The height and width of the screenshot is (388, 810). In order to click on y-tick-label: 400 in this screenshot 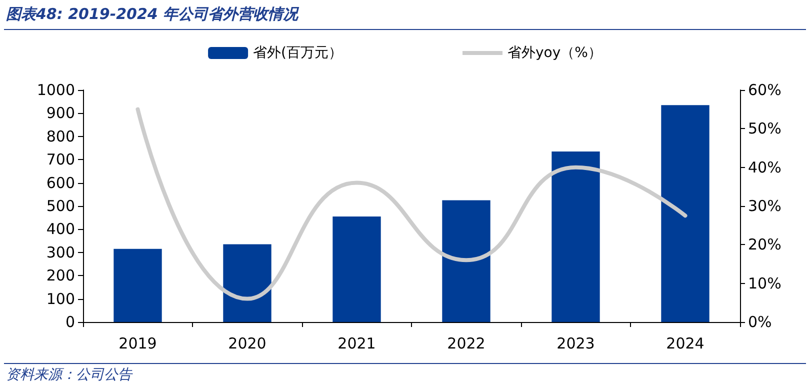, I will do `click(60, 229)`.